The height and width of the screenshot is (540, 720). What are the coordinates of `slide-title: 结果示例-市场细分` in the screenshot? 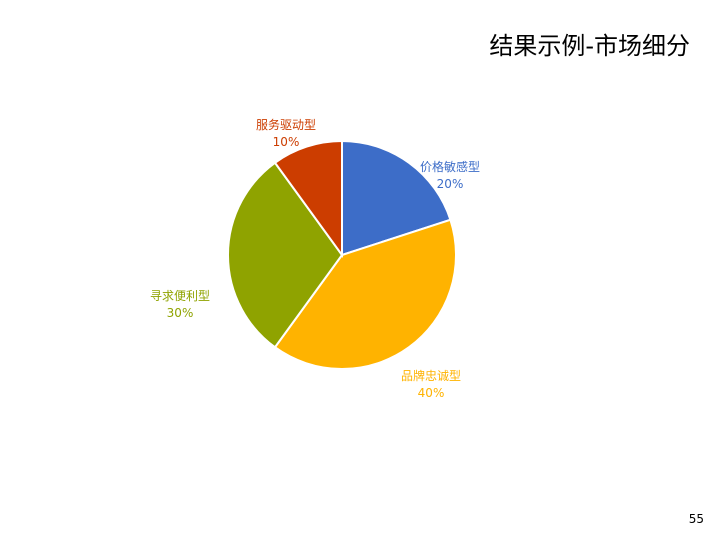 It's located at (589, 46).